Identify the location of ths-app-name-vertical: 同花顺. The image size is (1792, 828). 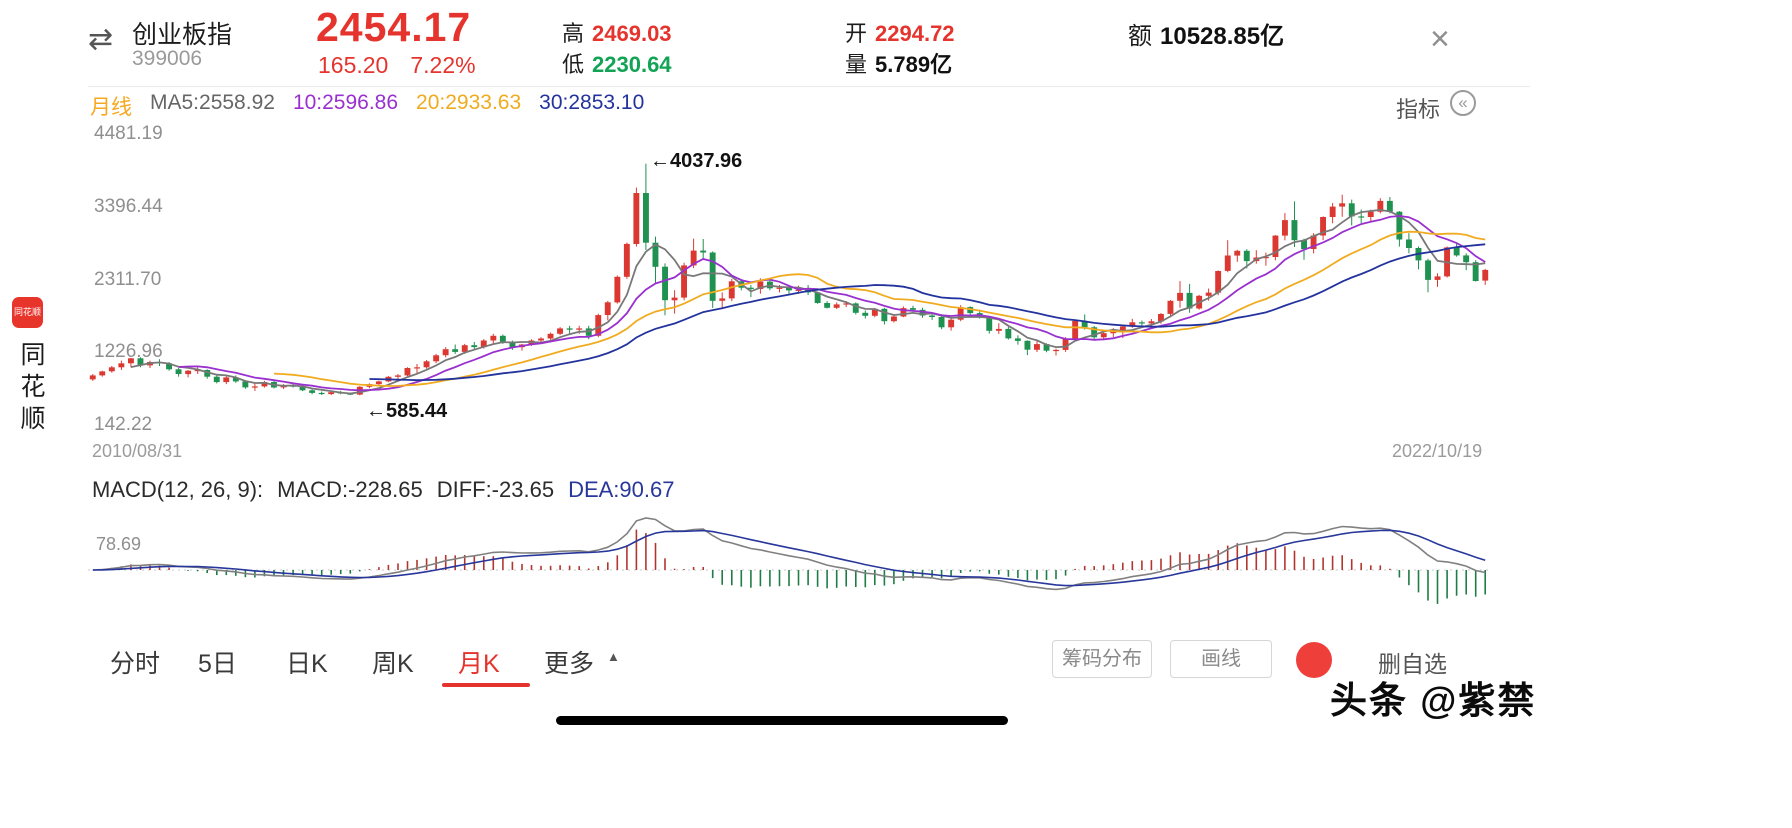
(31, 389).